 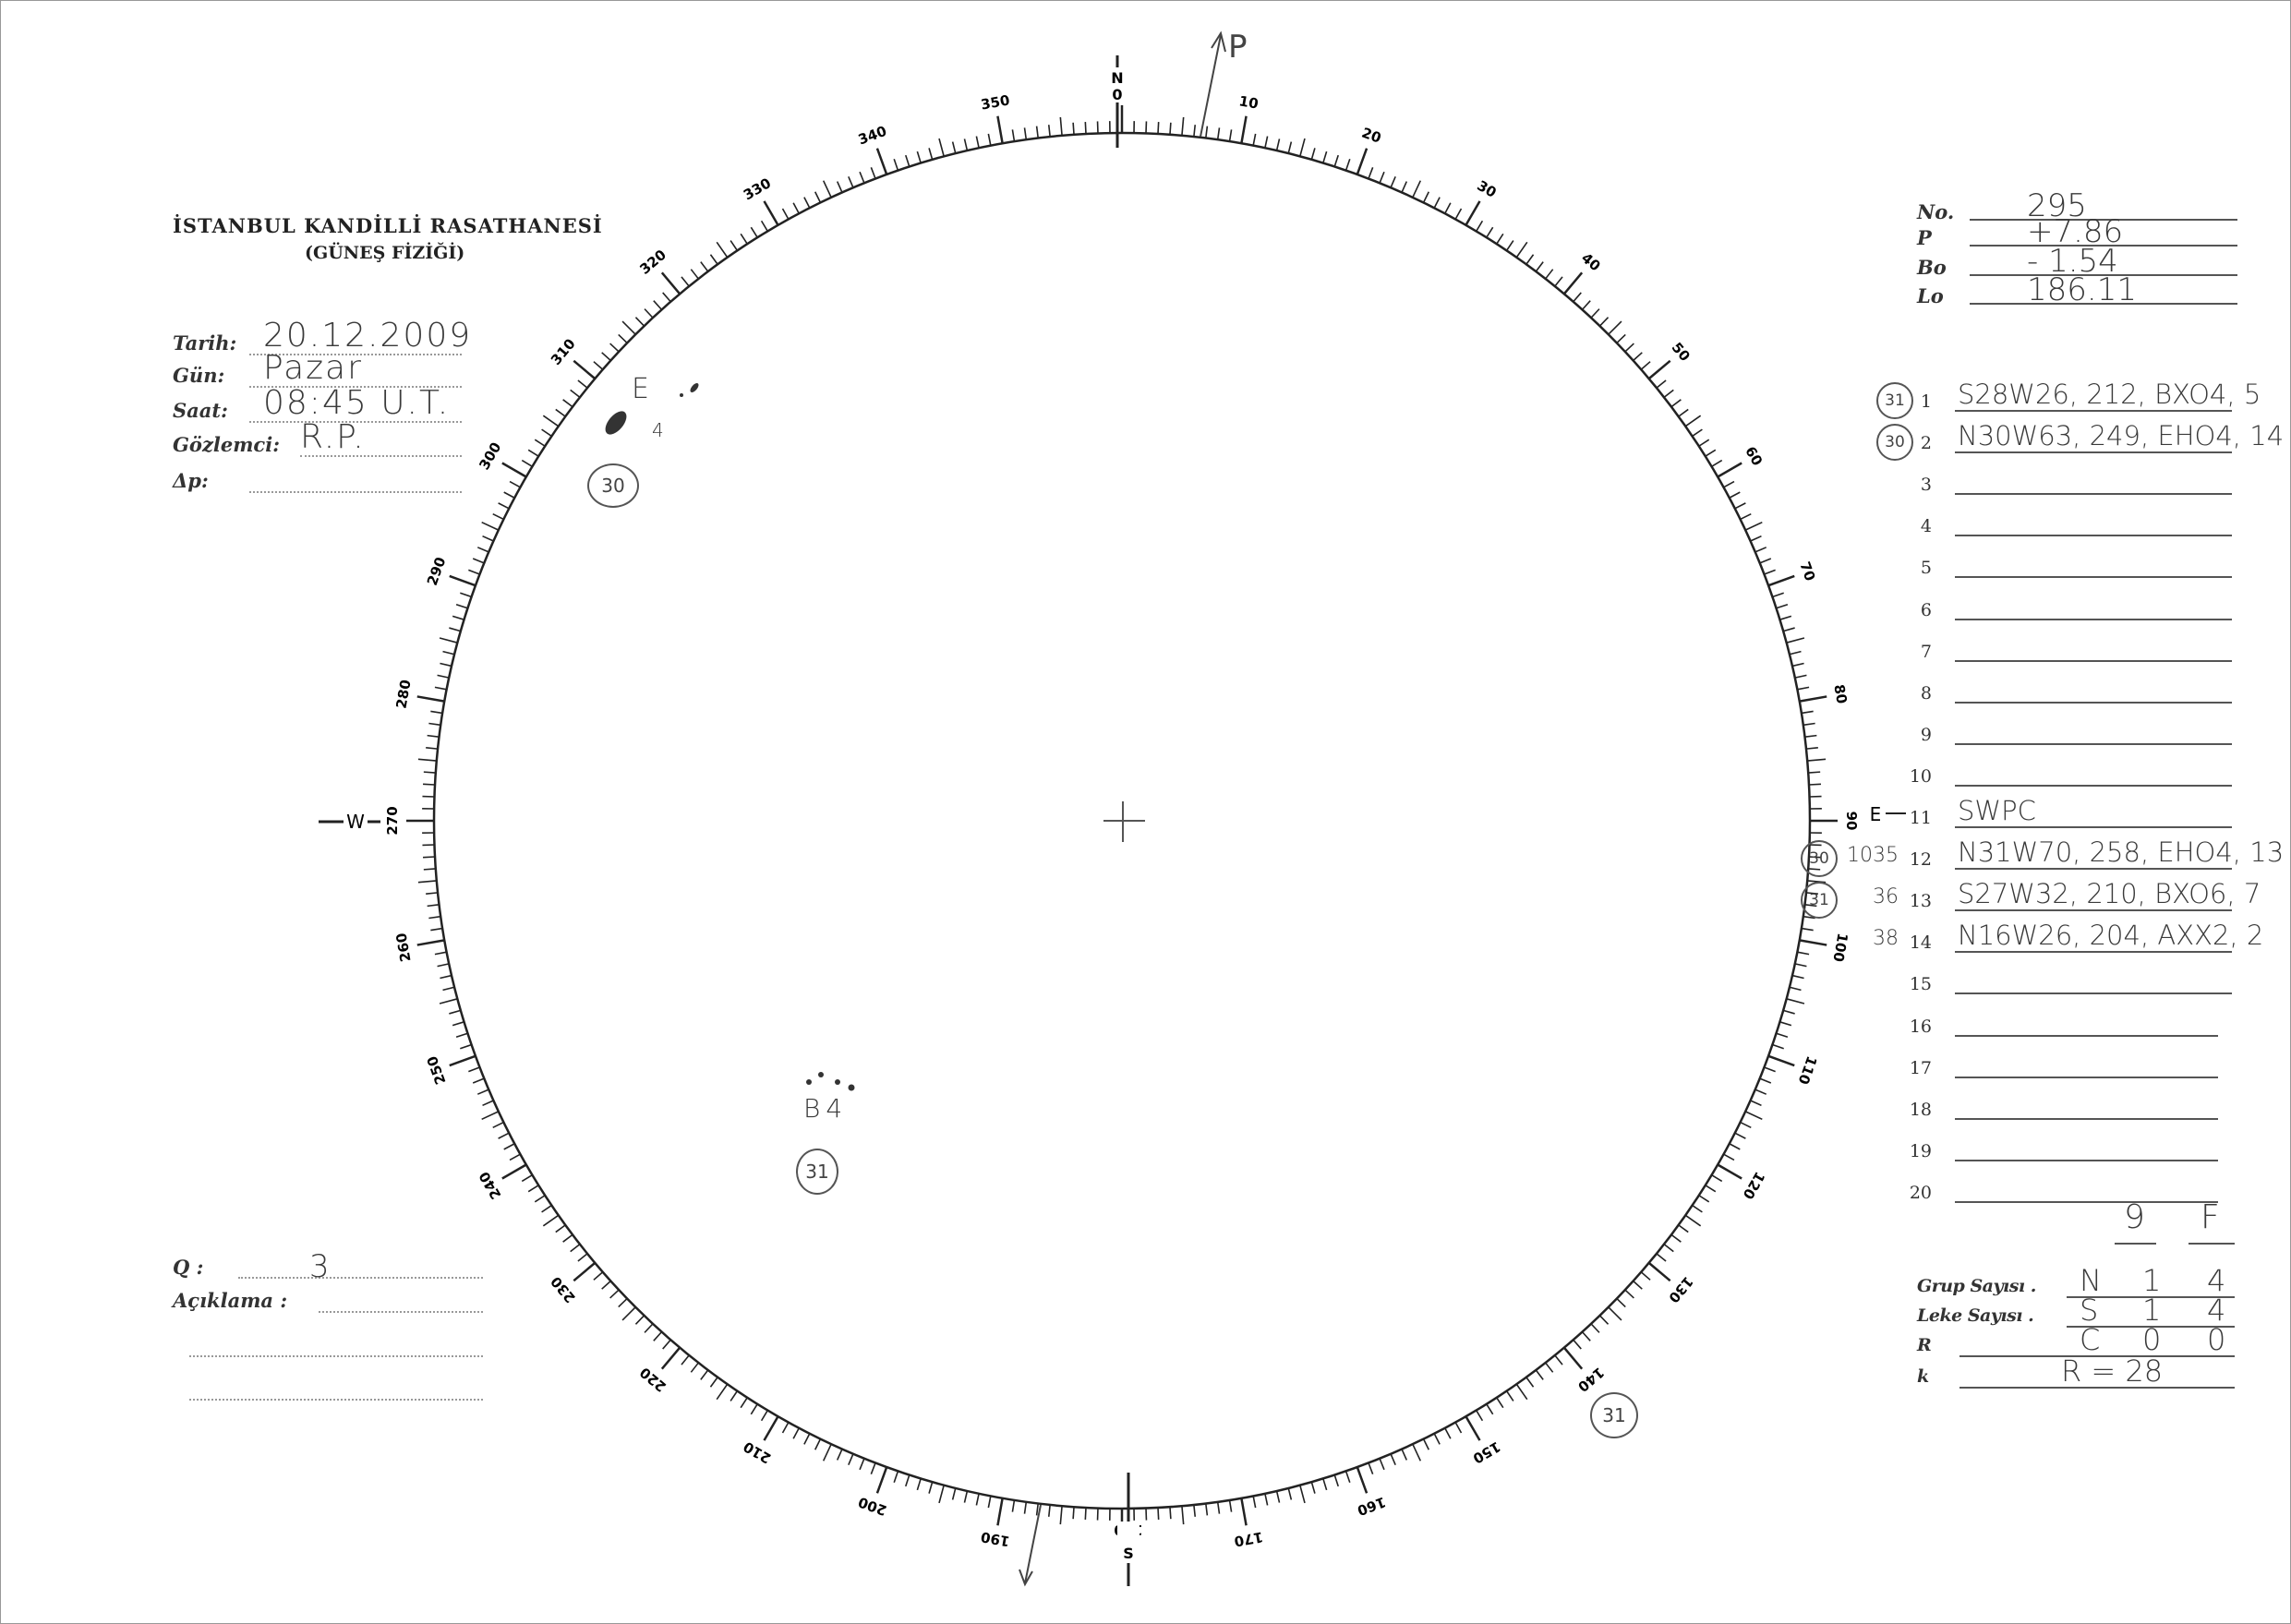 I want to click on obs-value: 20.12.2009, so click(x=368, y=336).